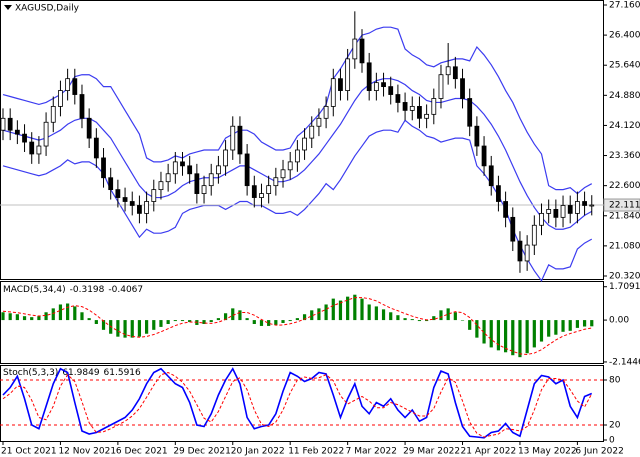 The height and width of the screenshot is (457, 640). What do you see at coordinates (34, 290) in the screenshot?
I see `macd-name: MACD(5,34,4)` at bounding box center [34, 290].